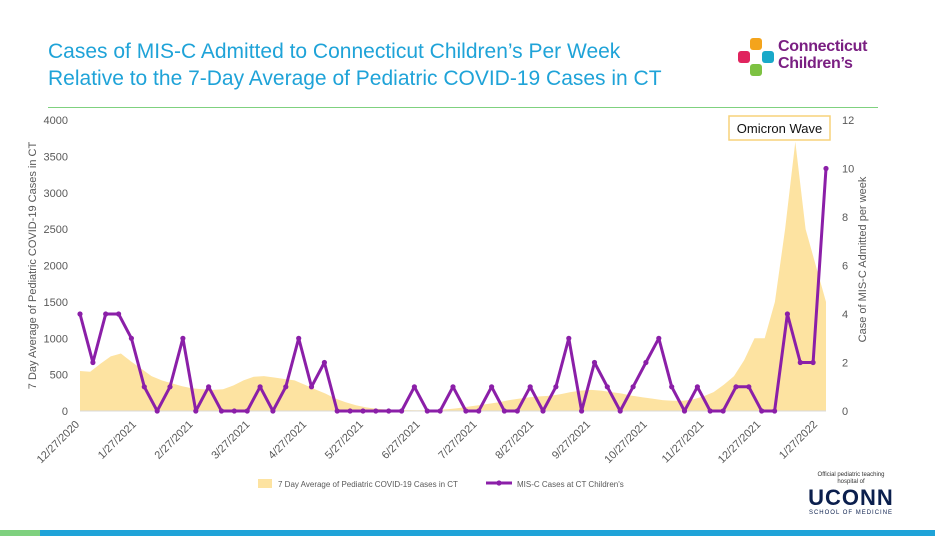  Describe the element at coordinates (287, 440) in the screenshot. I see `x-tick-label: 4/27/2021` at that location.